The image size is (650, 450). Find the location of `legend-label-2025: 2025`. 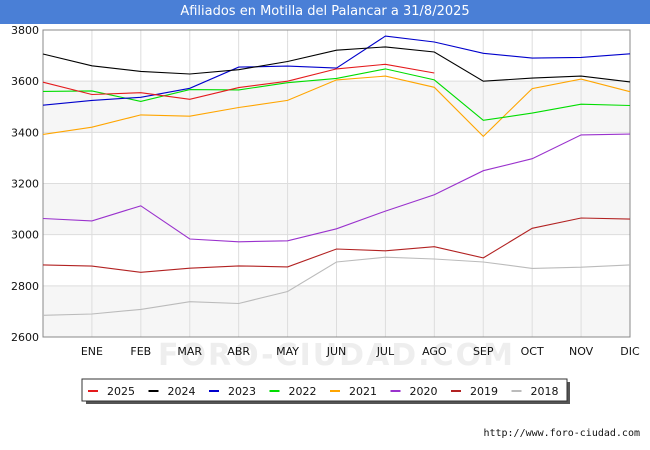

legend-label-2025: 2025 is located at coordinates (121, 391).